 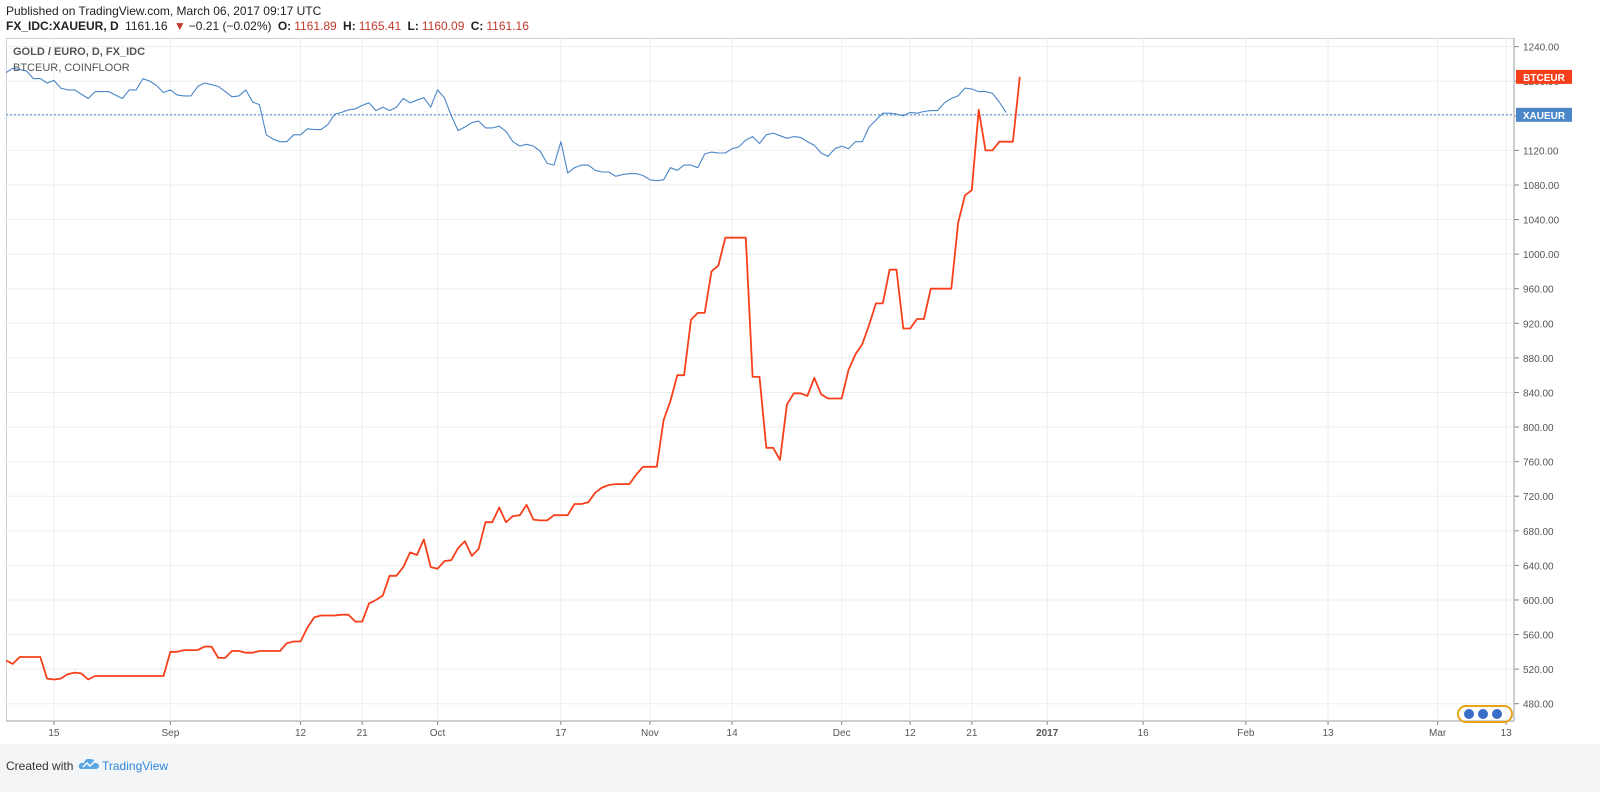 What do you see at coordinates (1538, 566) in the screenshot?
I see `y-tick-label: 640.00` at bounding box center [1538, 566].